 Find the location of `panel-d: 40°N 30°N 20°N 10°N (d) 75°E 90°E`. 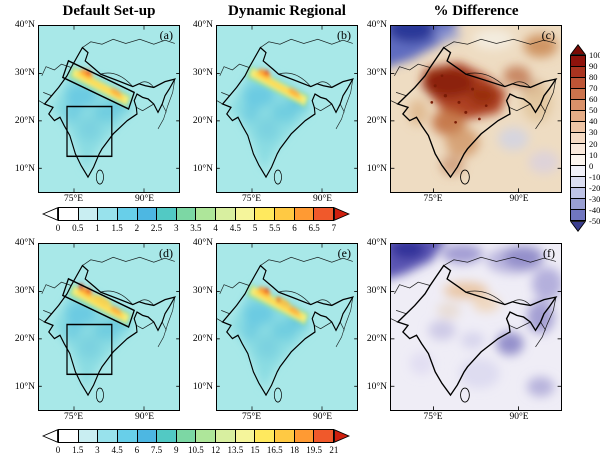

panel-d: 40°N 30°N 20°N 10°N (d) 75°E 90°E is located at coordinates (97, 330).